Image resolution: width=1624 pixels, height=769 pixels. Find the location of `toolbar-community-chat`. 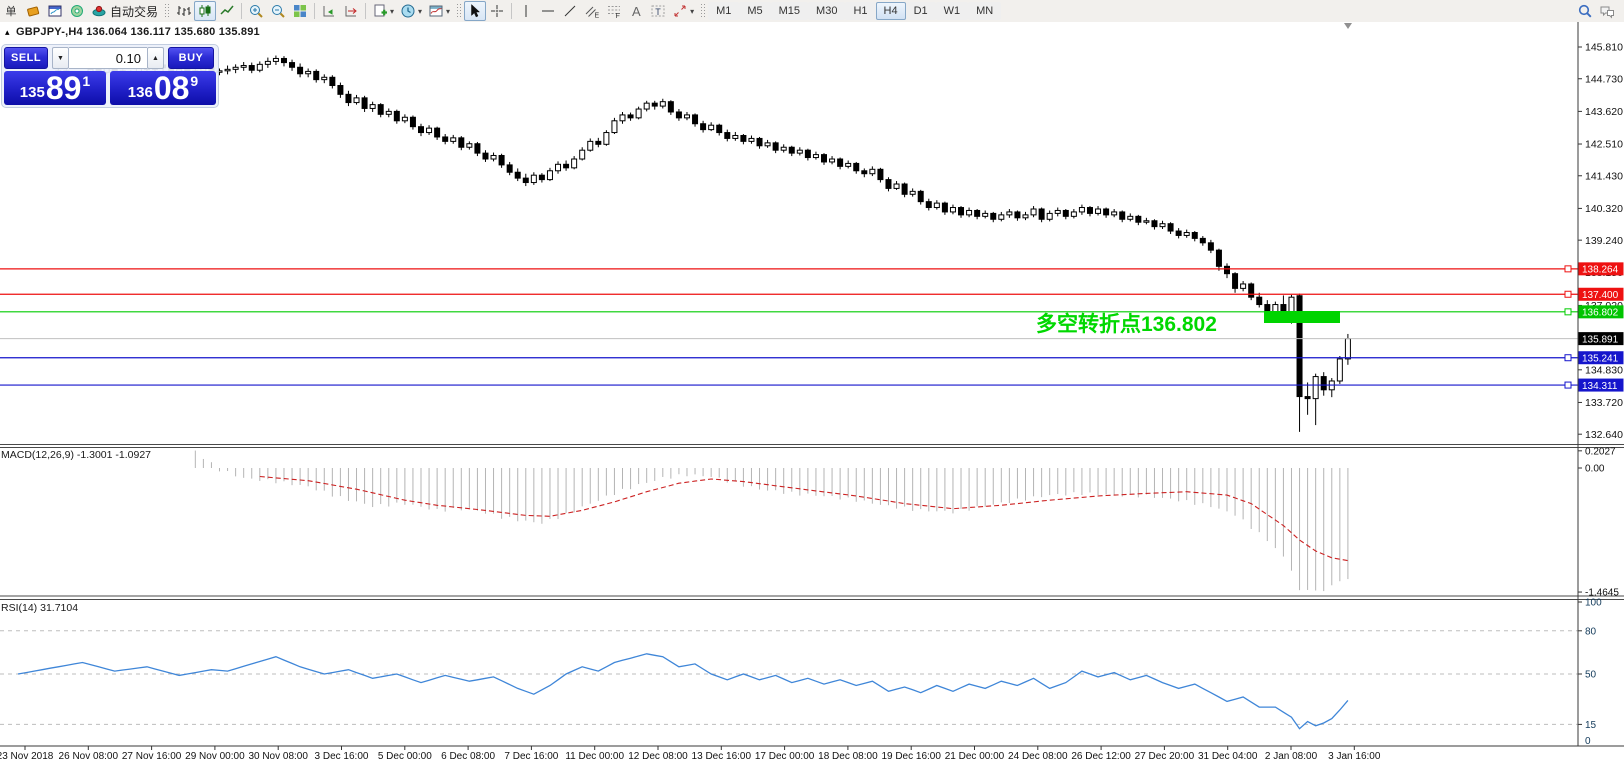

toolbar-community-chat is located at coordinates (1607, 11).